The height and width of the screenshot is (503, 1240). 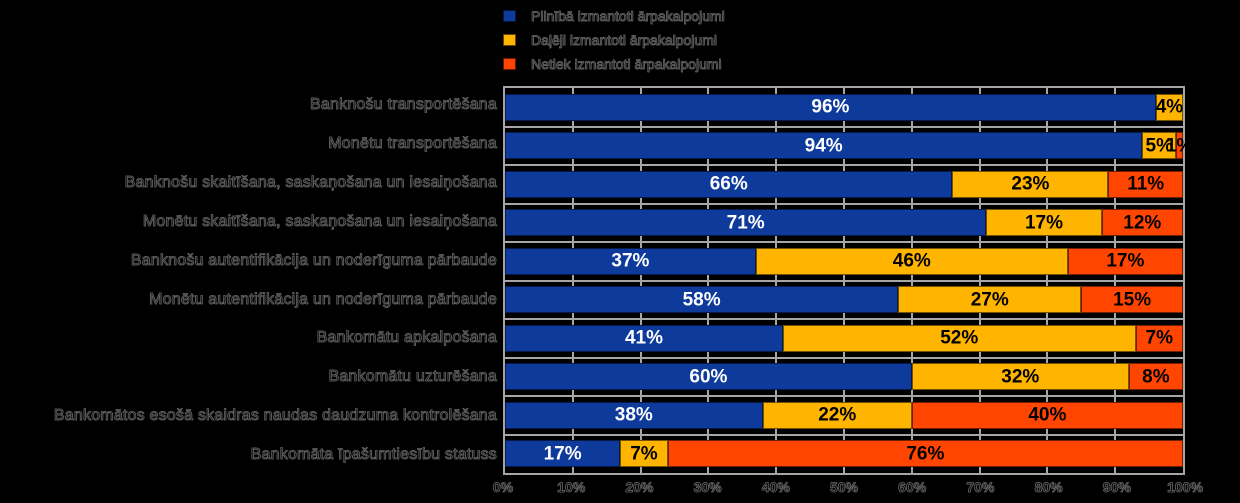 What do you see at coordinates (1155, 377) in the screenshot?
I see `bar-segment-none: 8%` at bounding box center [1155, 377].